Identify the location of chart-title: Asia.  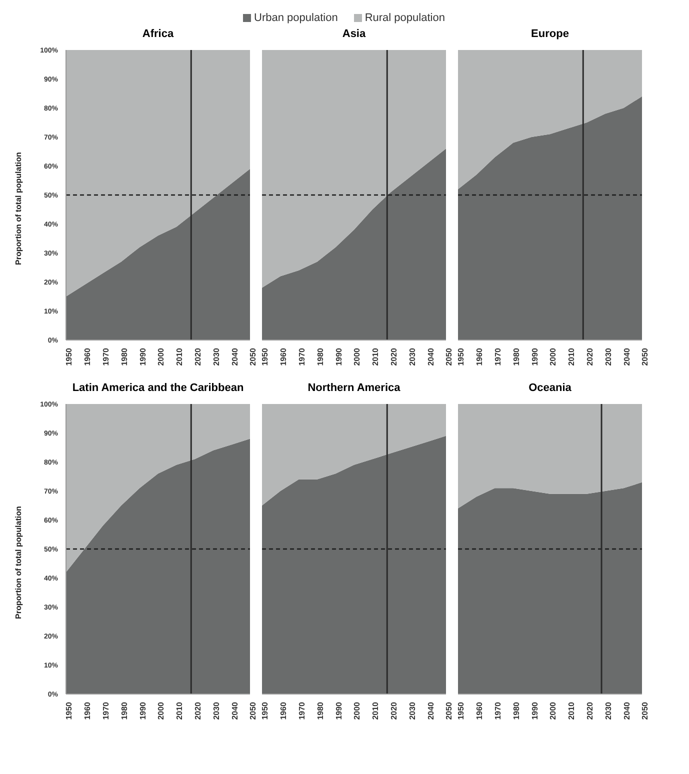
(354, 35).